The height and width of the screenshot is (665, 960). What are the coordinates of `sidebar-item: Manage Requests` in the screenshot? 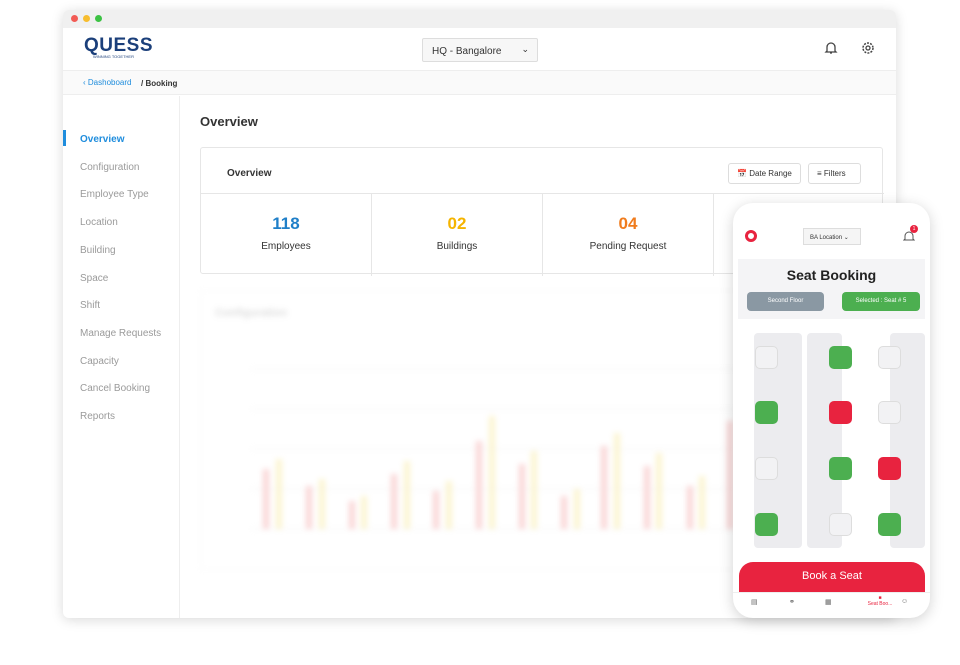 It's located at (121, 333).